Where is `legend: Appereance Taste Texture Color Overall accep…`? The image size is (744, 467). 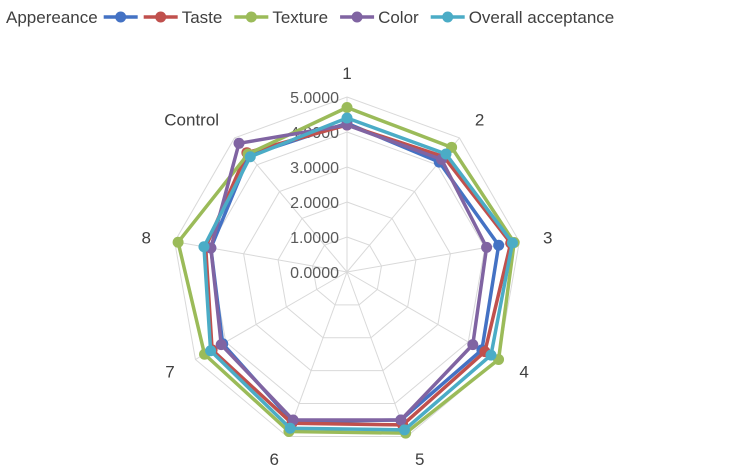 legend: Appereance Taste Texture Color Overall accep… is located at coordinates (310, 17).